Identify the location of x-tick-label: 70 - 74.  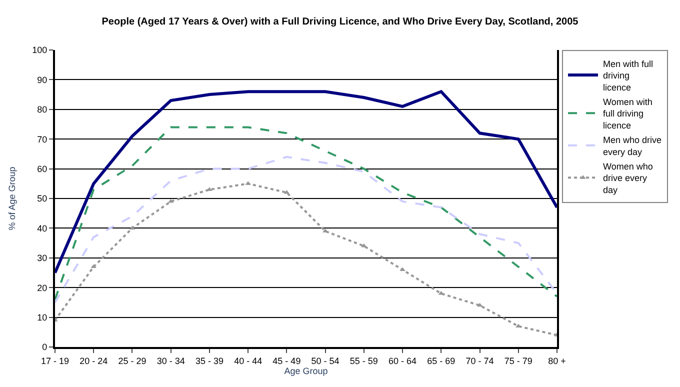
(480, 361).